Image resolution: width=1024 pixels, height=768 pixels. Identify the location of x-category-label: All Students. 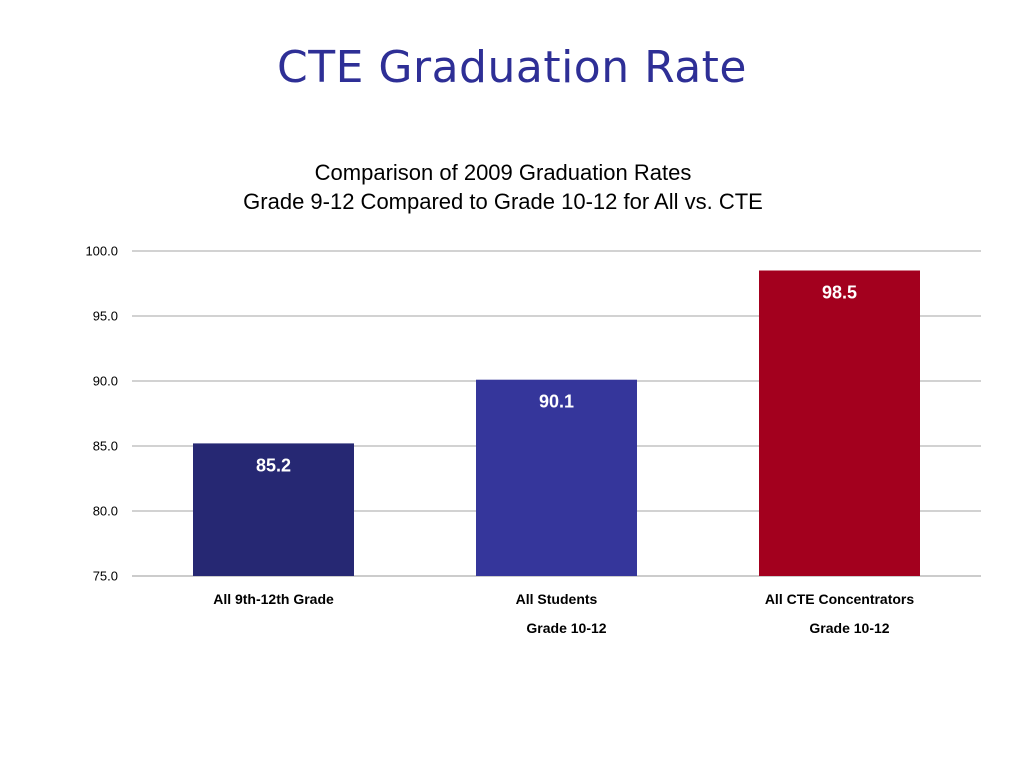
(557, 599).